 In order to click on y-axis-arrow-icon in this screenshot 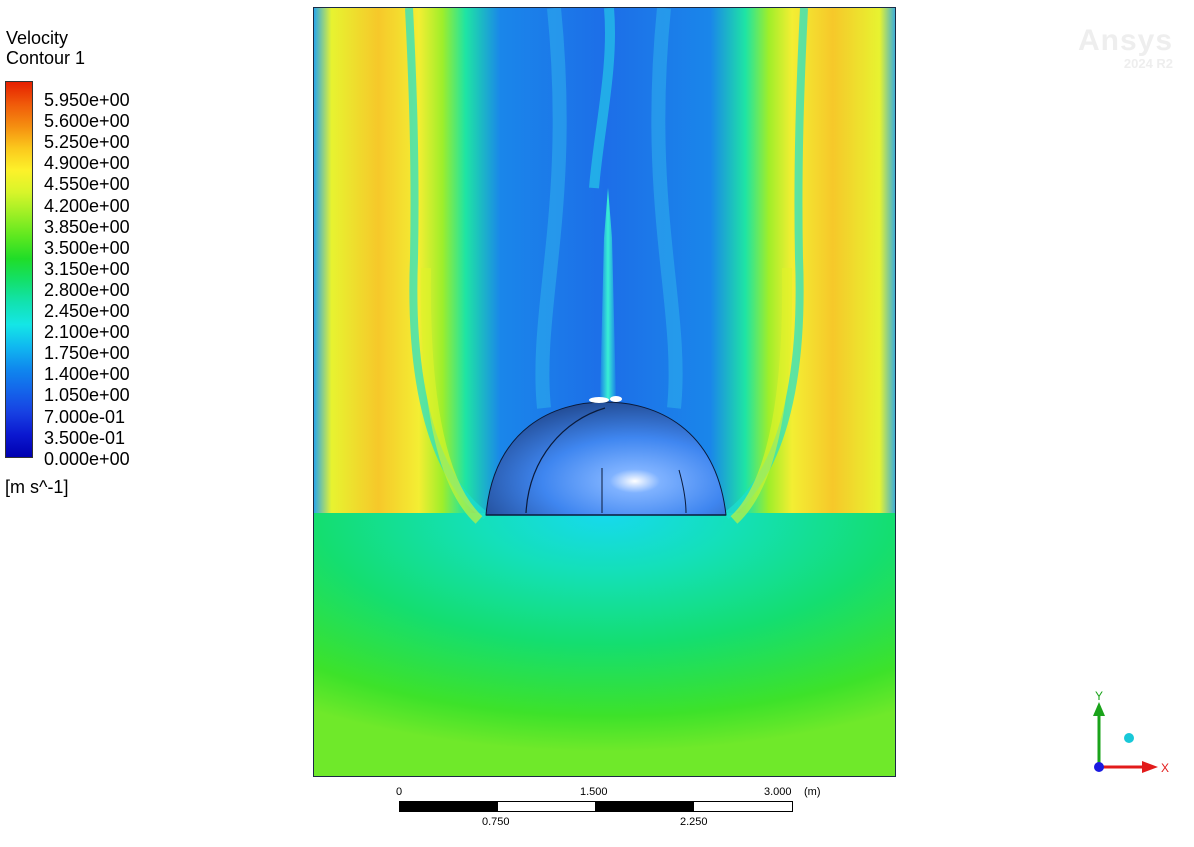, I will do `click(1099, 709)`.